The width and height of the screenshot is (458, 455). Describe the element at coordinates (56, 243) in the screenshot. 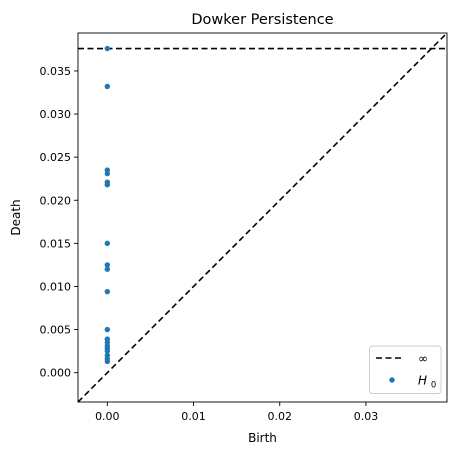

I see `y-tick-label: 0.015` at that location.